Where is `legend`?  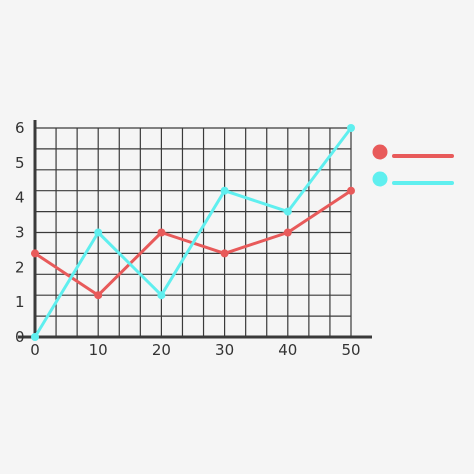
legend is located at coordinates (413, 165).